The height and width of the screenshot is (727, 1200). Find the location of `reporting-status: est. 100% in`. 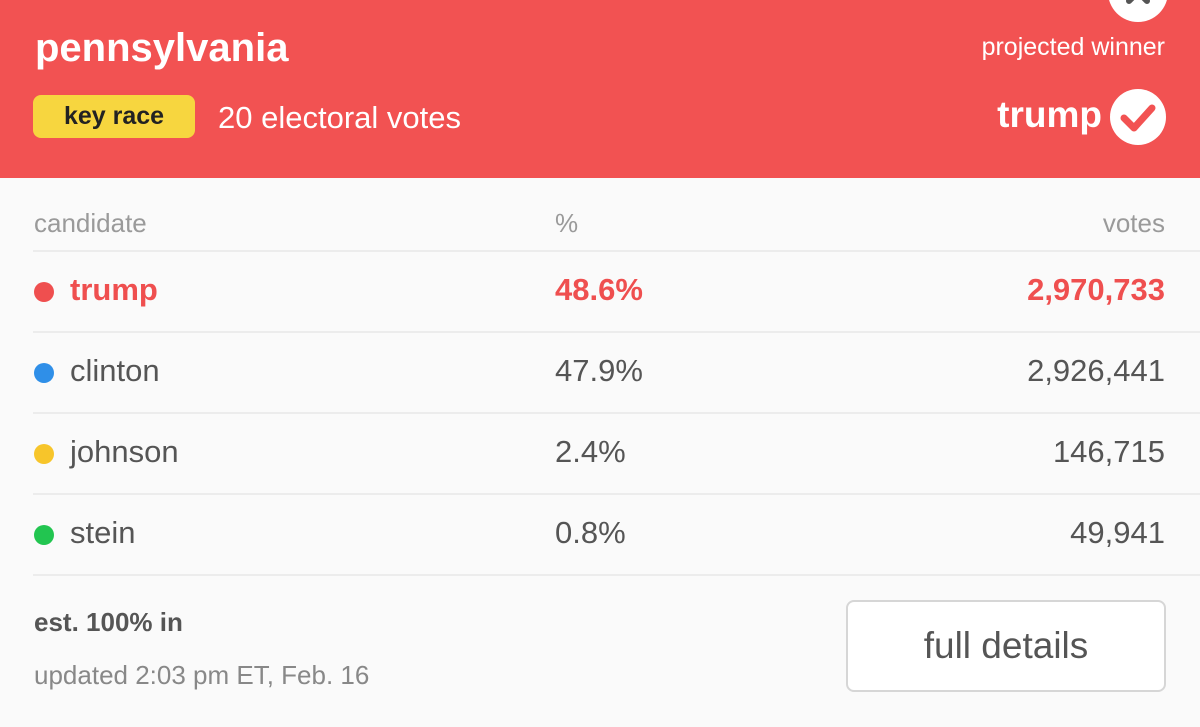

reporting-status: est. 100% in is located at coordinates (108, 622).